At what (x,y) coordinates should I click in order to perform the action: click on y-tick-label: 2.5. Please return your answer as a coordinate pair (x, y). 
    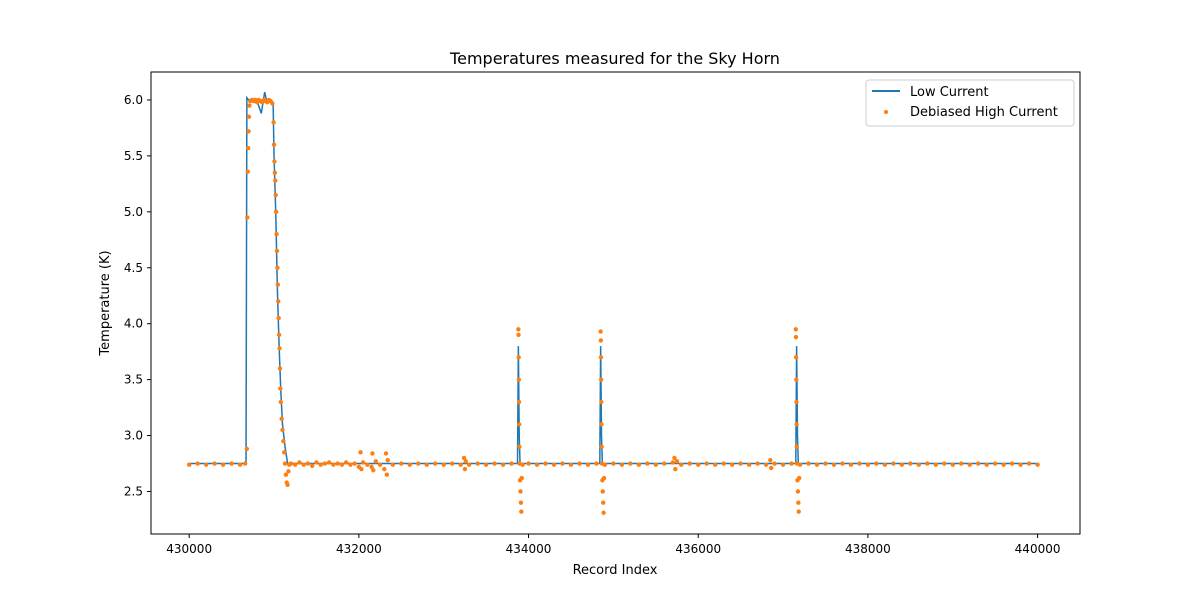
    Looking at the image, I should click on (133, 491).